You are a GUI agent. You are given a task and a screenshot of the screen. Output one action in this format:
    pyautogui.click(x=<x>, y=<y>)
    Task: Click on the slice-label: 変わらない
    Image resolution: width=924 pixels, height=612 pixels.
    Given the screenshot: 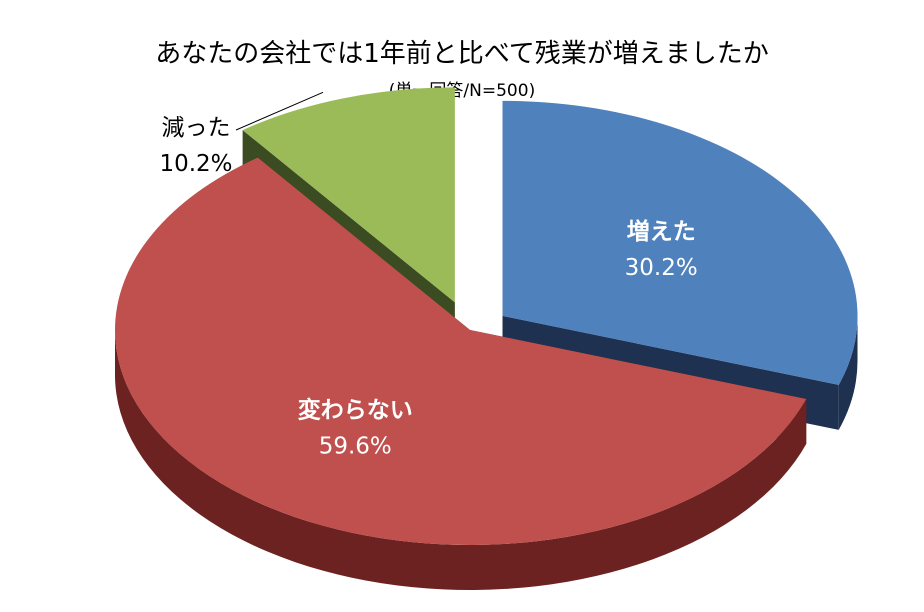 What is the action you would take?
    pyautogui.click(x=355, y=410)
    